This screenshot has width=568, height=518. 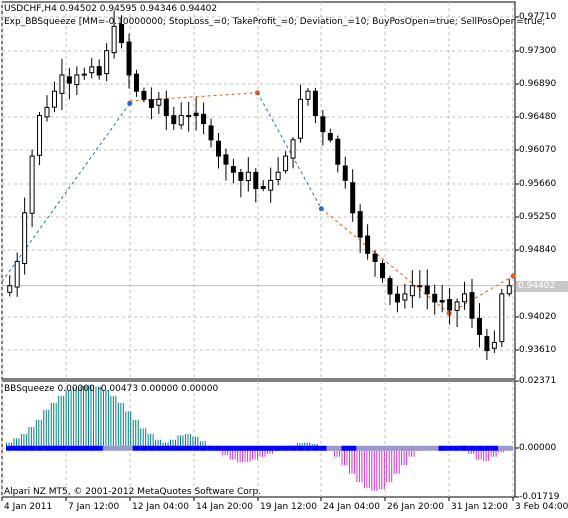 I want to click on y-tick-label: 0.97710, so click(x=538, y=17).